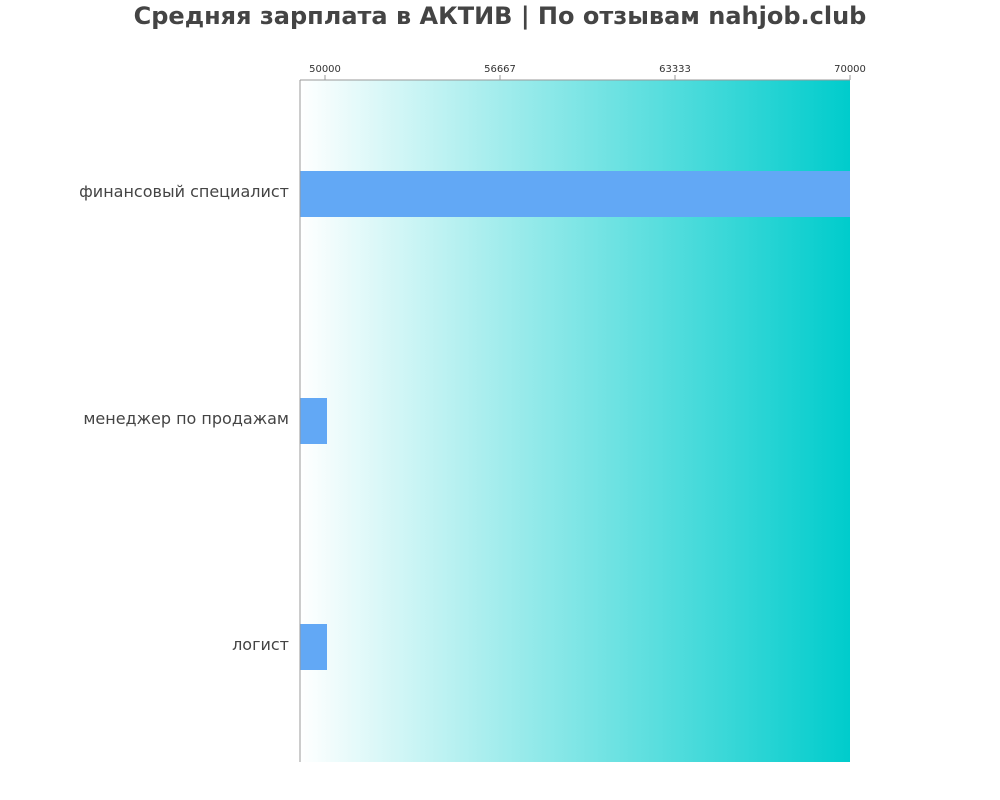 Image resolution: width=1000 pixels, height=800 pixels. I want to click on x-tick-label: 70000, so click(850, 69).